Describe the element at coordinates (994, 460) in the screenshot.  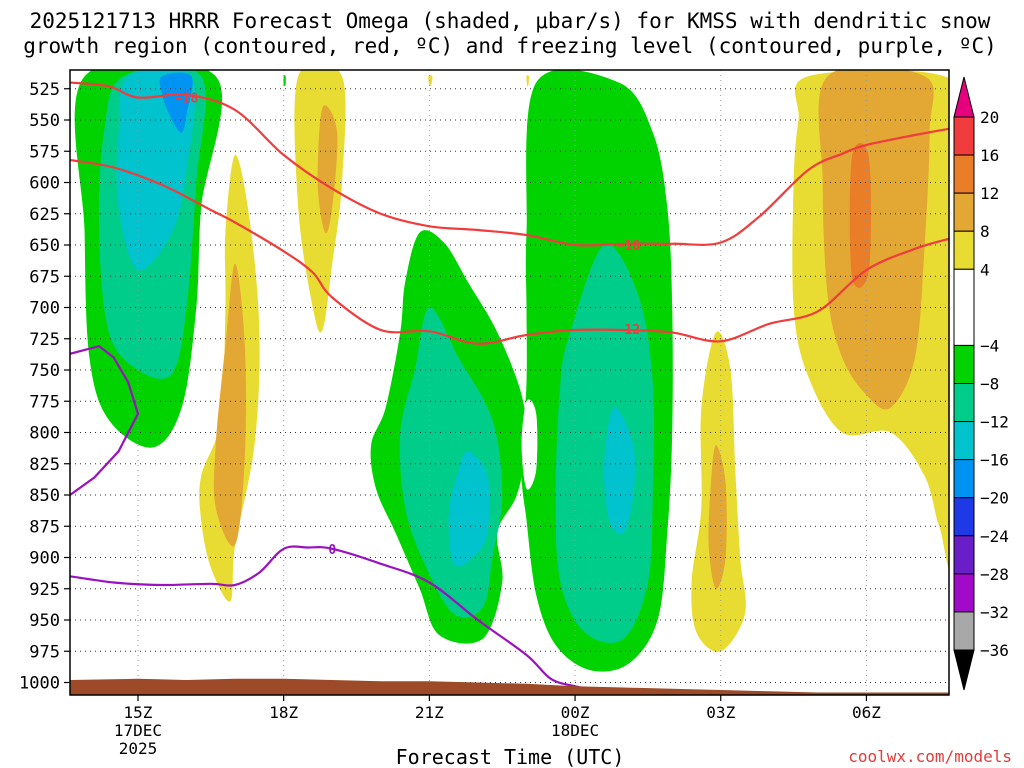
I see `colorbar-label: −16` at that location.